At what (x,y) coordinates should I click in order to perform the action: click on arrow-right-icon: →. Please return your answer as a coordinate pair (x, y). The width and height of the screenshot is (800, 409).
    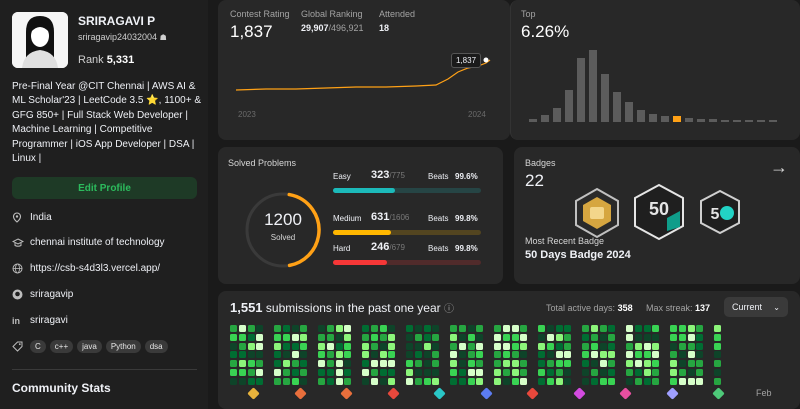
    Looking at the image, I should click on (779, 167).